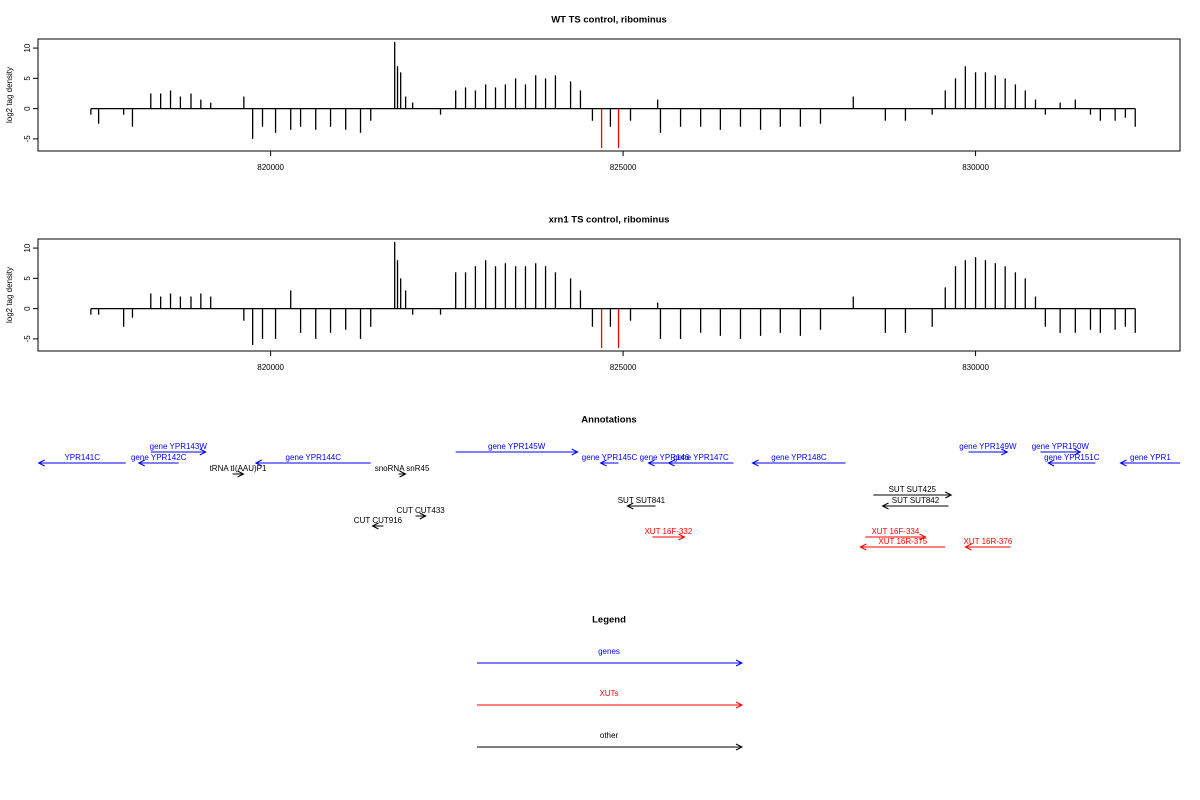 The width and height of the screenshot is (1200, 800). What do you see at coordinates (179, 446) in the screenshot?
I see `feature-label: gene YPR143W` at bounding box center [179, 446].